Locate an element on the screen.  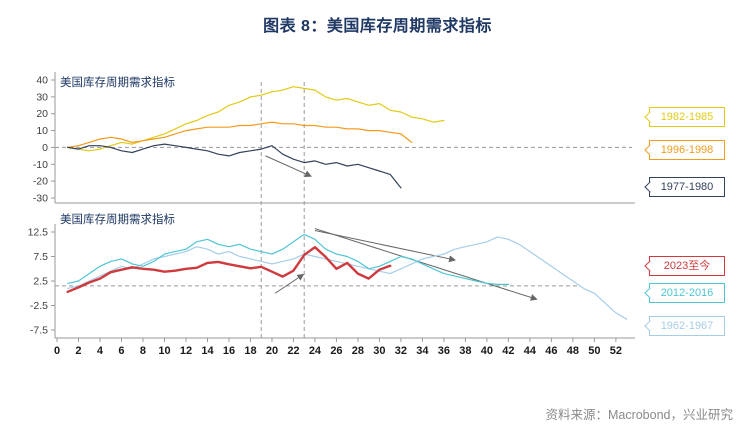
legend-tag-2023: 2023至今 is located at coordinates (687, 266).